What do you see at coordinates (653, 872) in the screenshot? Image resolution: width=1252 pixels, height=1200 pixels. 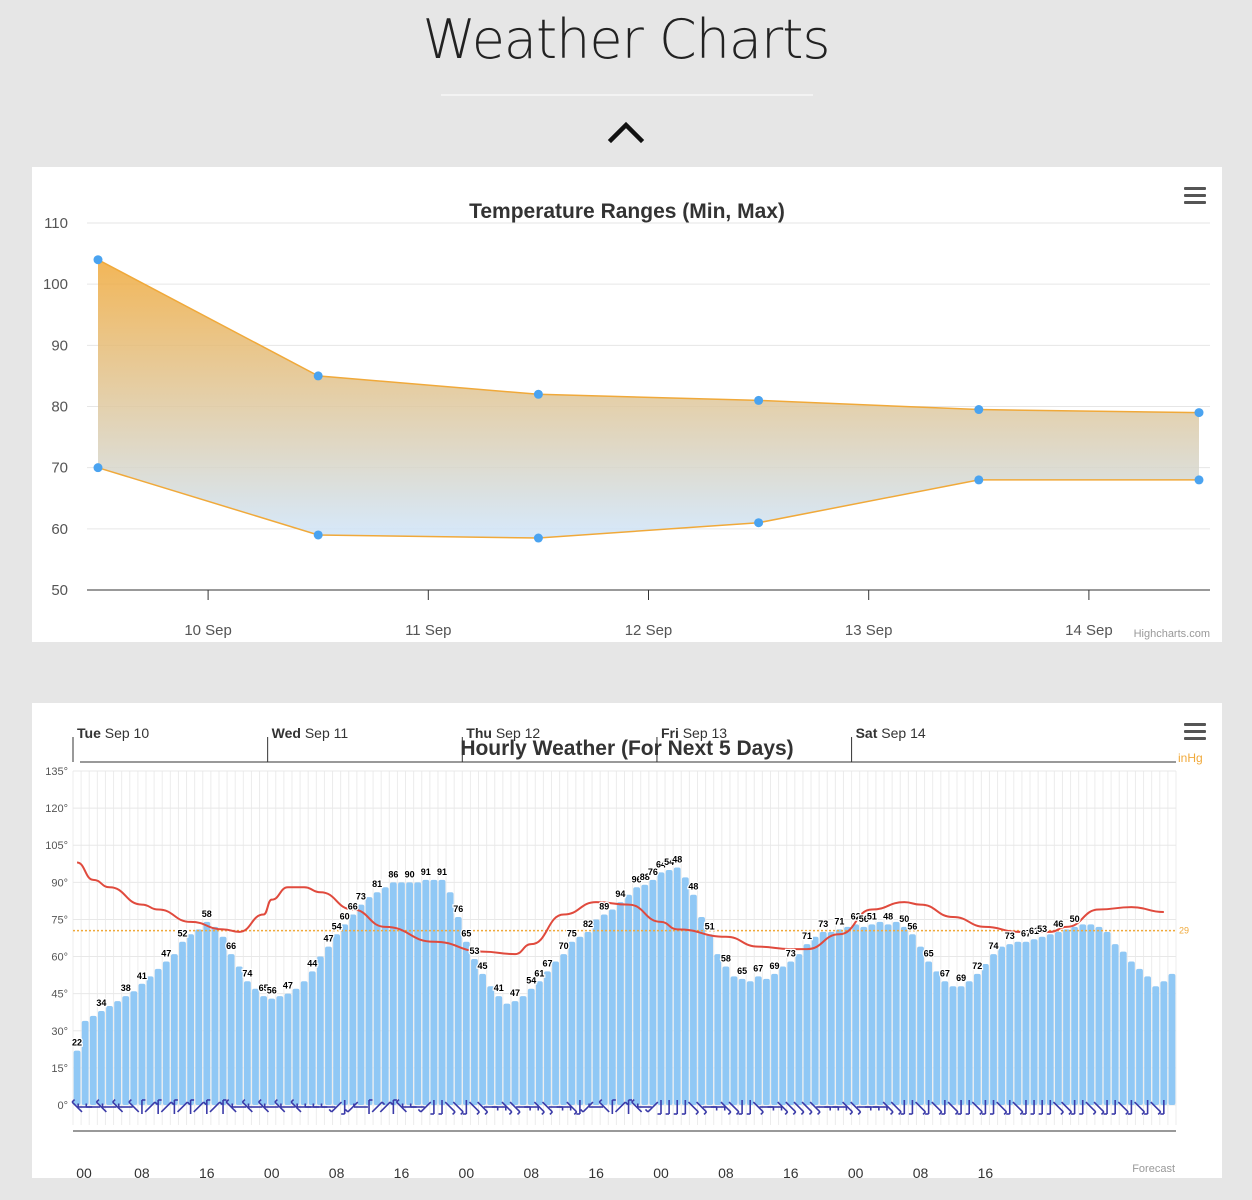 I see `temperature-data-label: 76` at bounding box center [653, 872].